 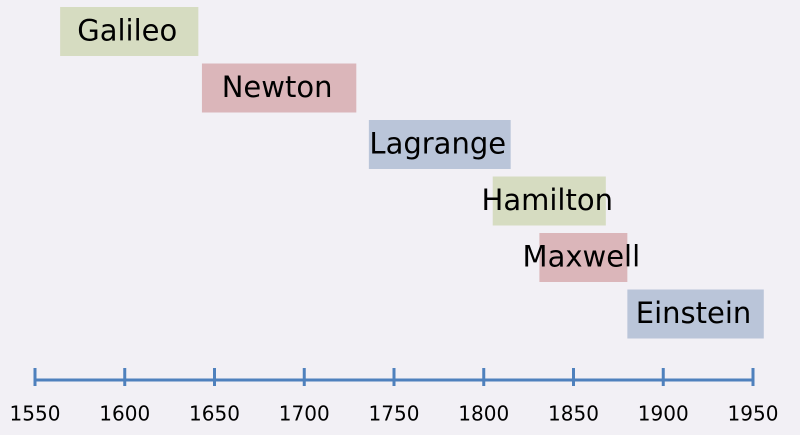 I want to click on x-tick-label: 1750, so click(x=394, y=414).